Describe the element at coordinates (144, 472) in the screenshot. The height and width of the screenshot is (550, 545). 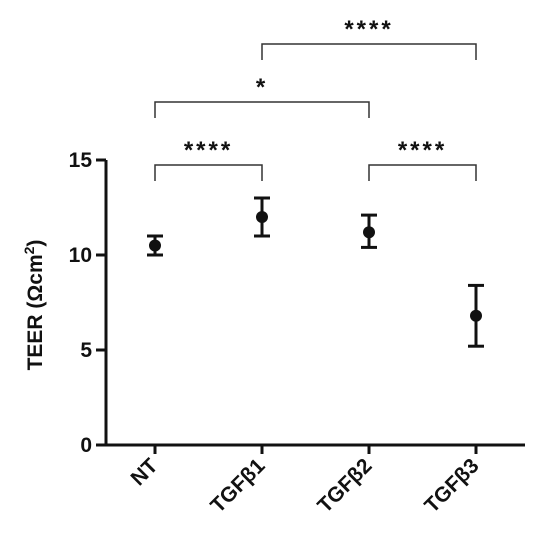
I see `x-tick-label-0: NT` at that location.